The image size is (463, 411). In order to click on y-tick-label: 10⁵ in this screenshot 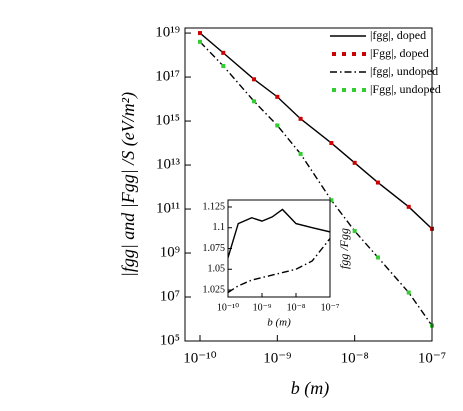, I will do `click(170, 340)`.